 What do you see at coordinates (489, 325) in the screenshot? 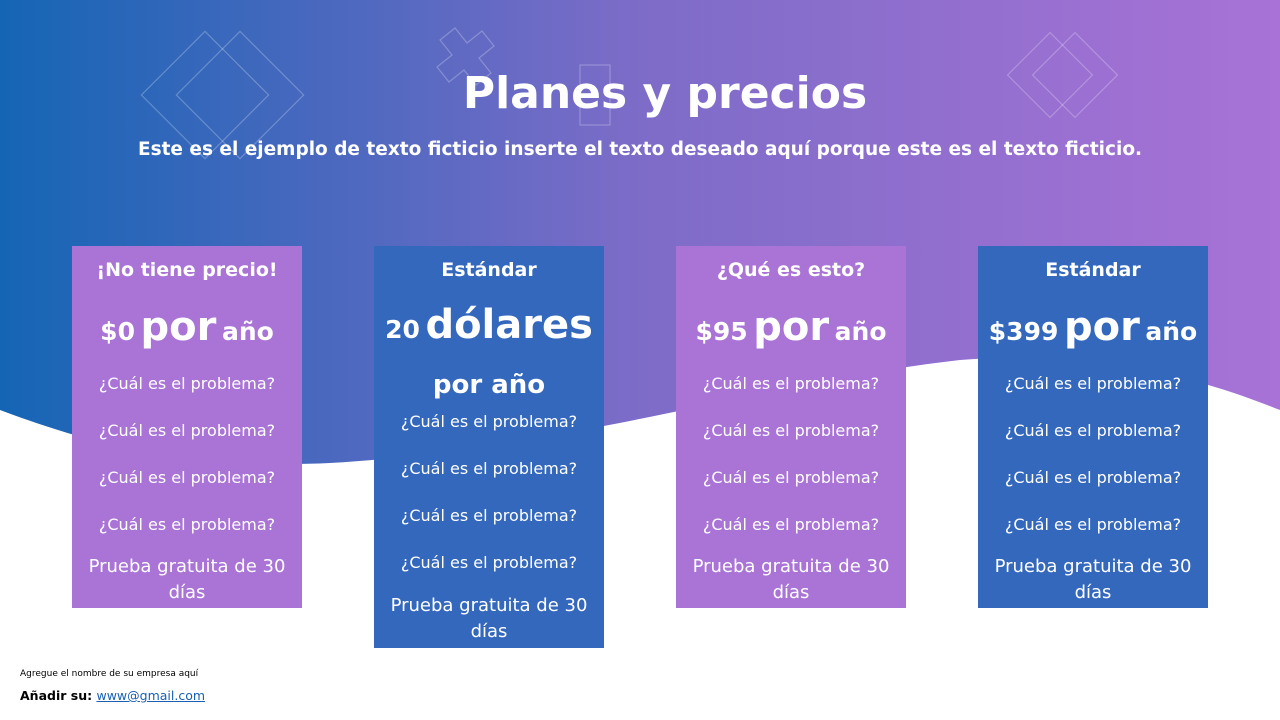
I see `plan-price: 20 dólares` at bounding box center [489, 325].